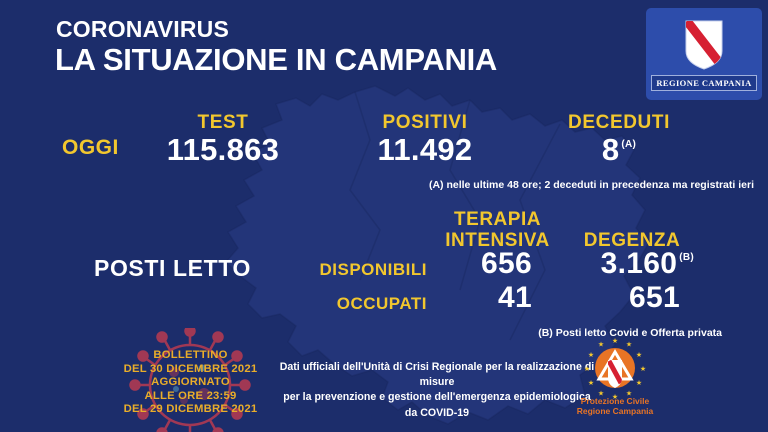  I want to click on test-label: TEST, so click(223, 122).